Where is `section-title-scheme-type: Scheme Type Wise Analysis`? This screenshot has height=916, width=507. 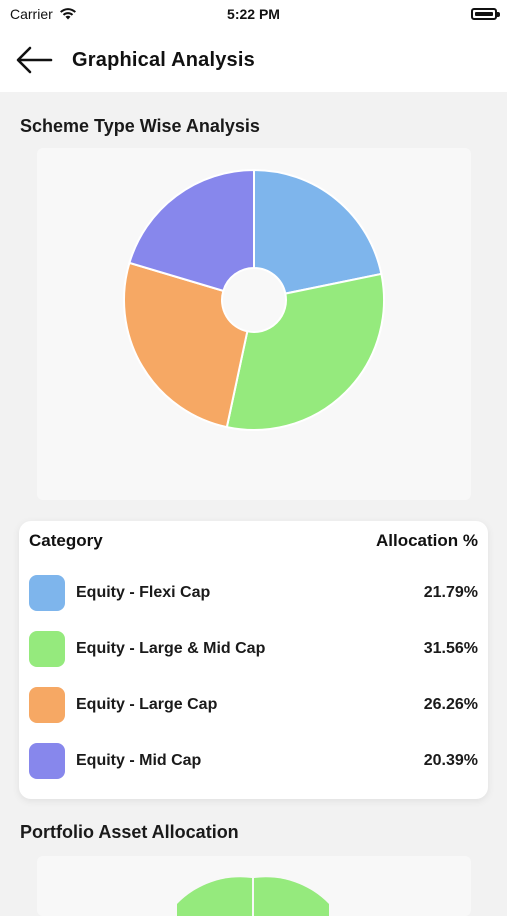 section-title-scheme-type: Scheme Type Wise Analysis is located at coordinates (140, 126).